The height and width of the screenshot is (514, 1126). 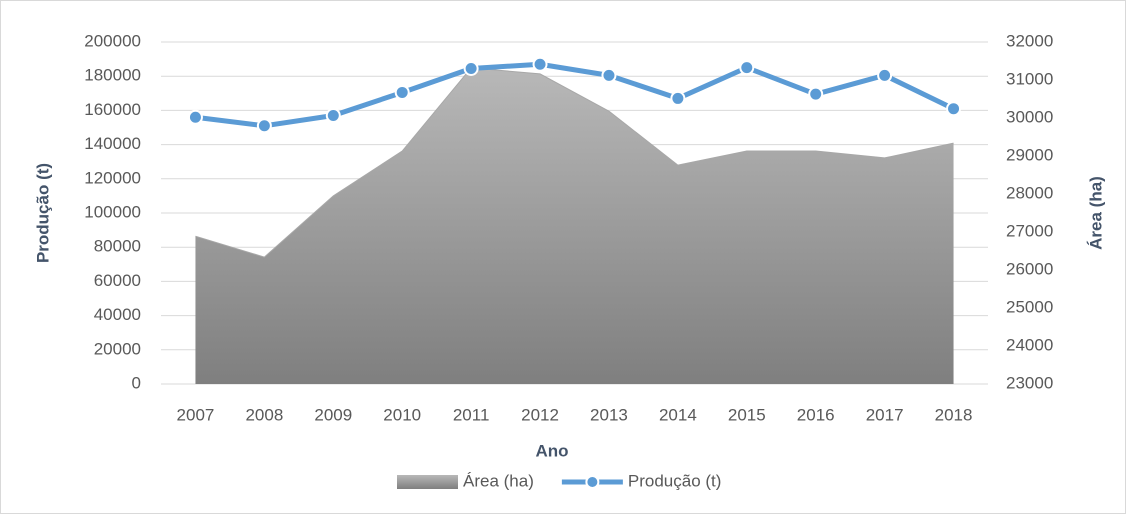 What do you see at coordinates (609, 414) in the screenshot?
I see `x-tick-label: 2013` at bounding box center [609, 414].